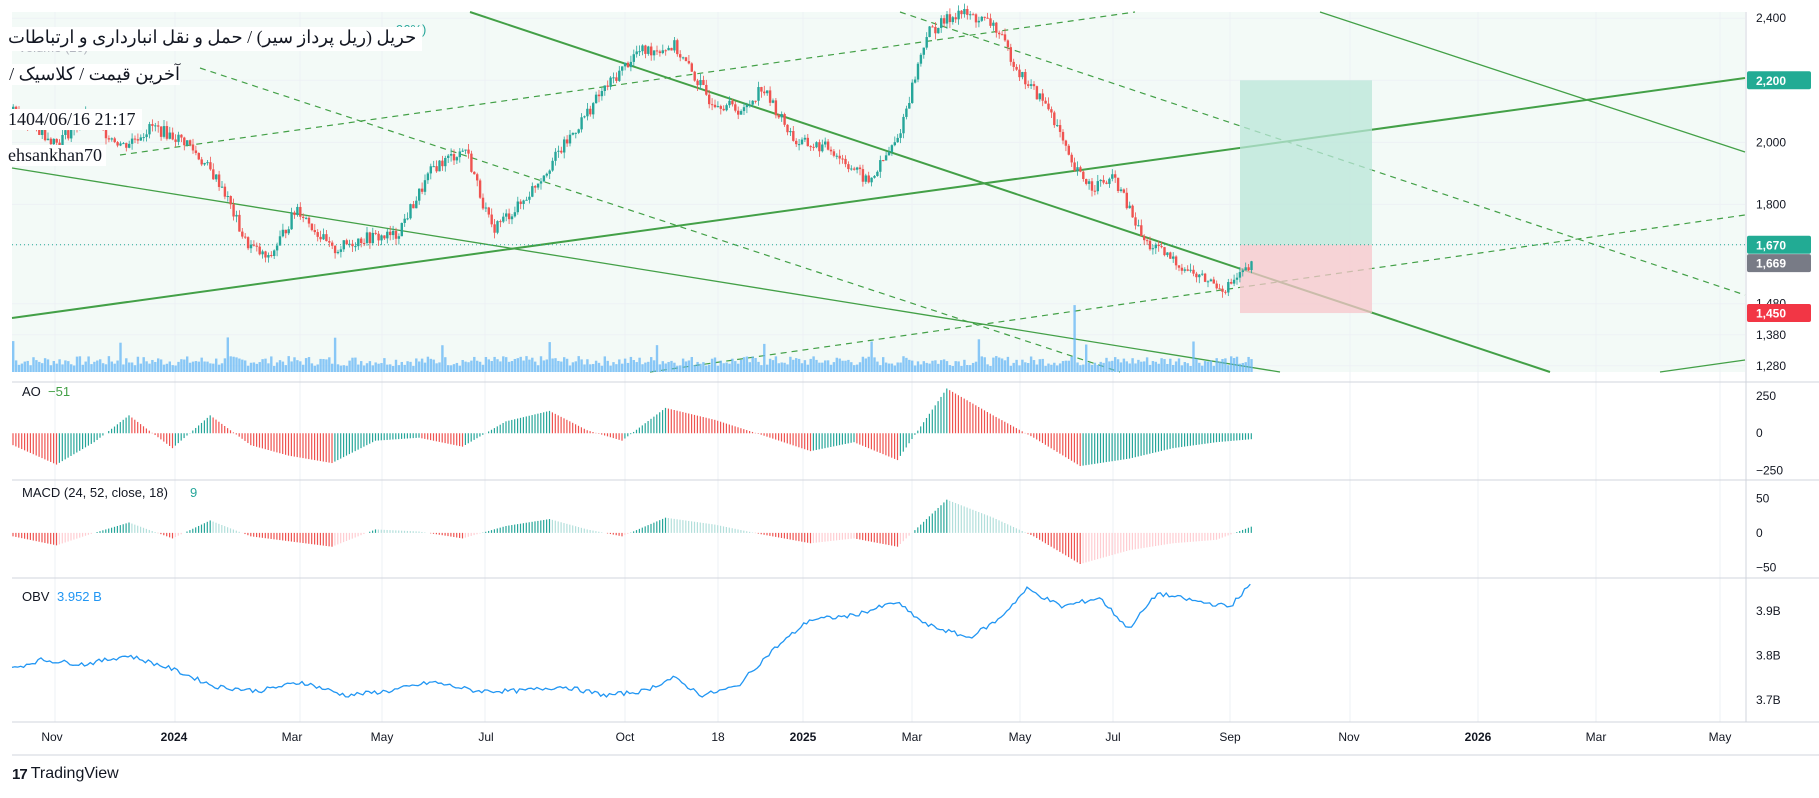 Image resolution: width=1819 pixels, height=798 pixels. I want to click on tradingview-brand: 17 TradingView, so click(65, 774).